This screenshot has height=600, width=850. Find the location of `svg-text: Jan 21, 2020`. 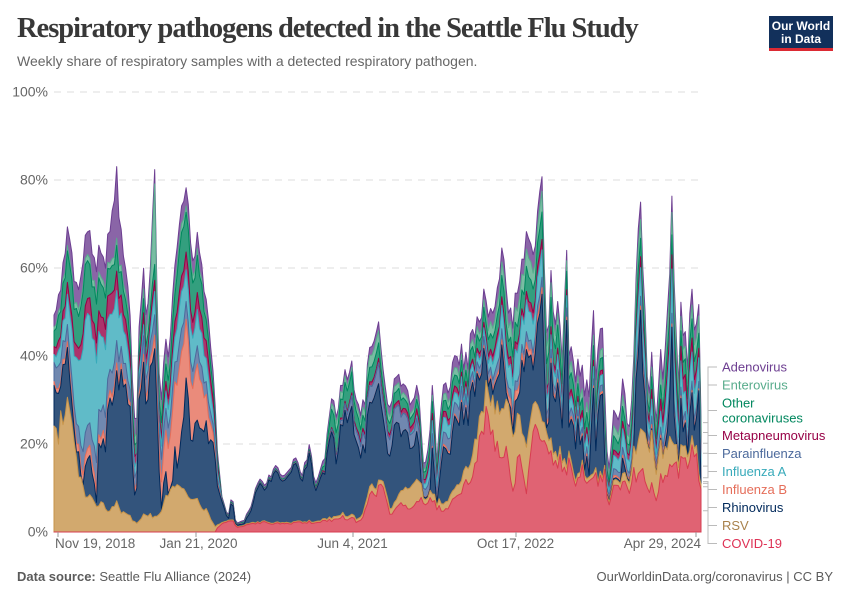

svg-text: Jan 21, 2020 is located at coordinates (198, 543).